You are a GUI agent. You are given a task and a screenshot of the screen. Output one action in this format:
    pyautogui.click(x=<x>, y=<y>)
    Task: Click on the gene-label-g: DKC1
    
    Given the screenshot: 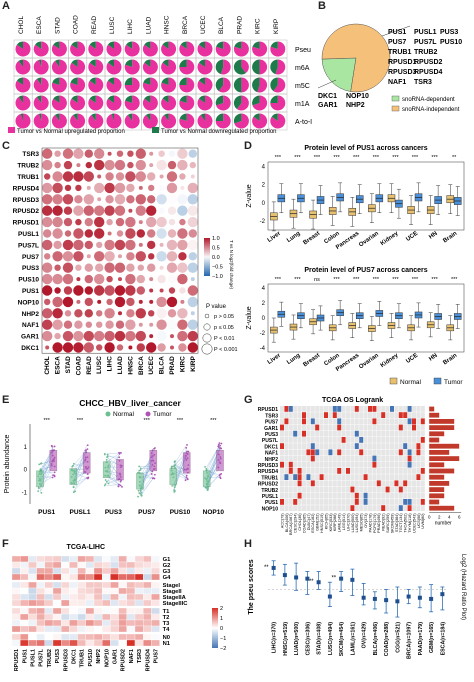 What is the action you would take?
    pyautogui.click(x=271, y=447)
    